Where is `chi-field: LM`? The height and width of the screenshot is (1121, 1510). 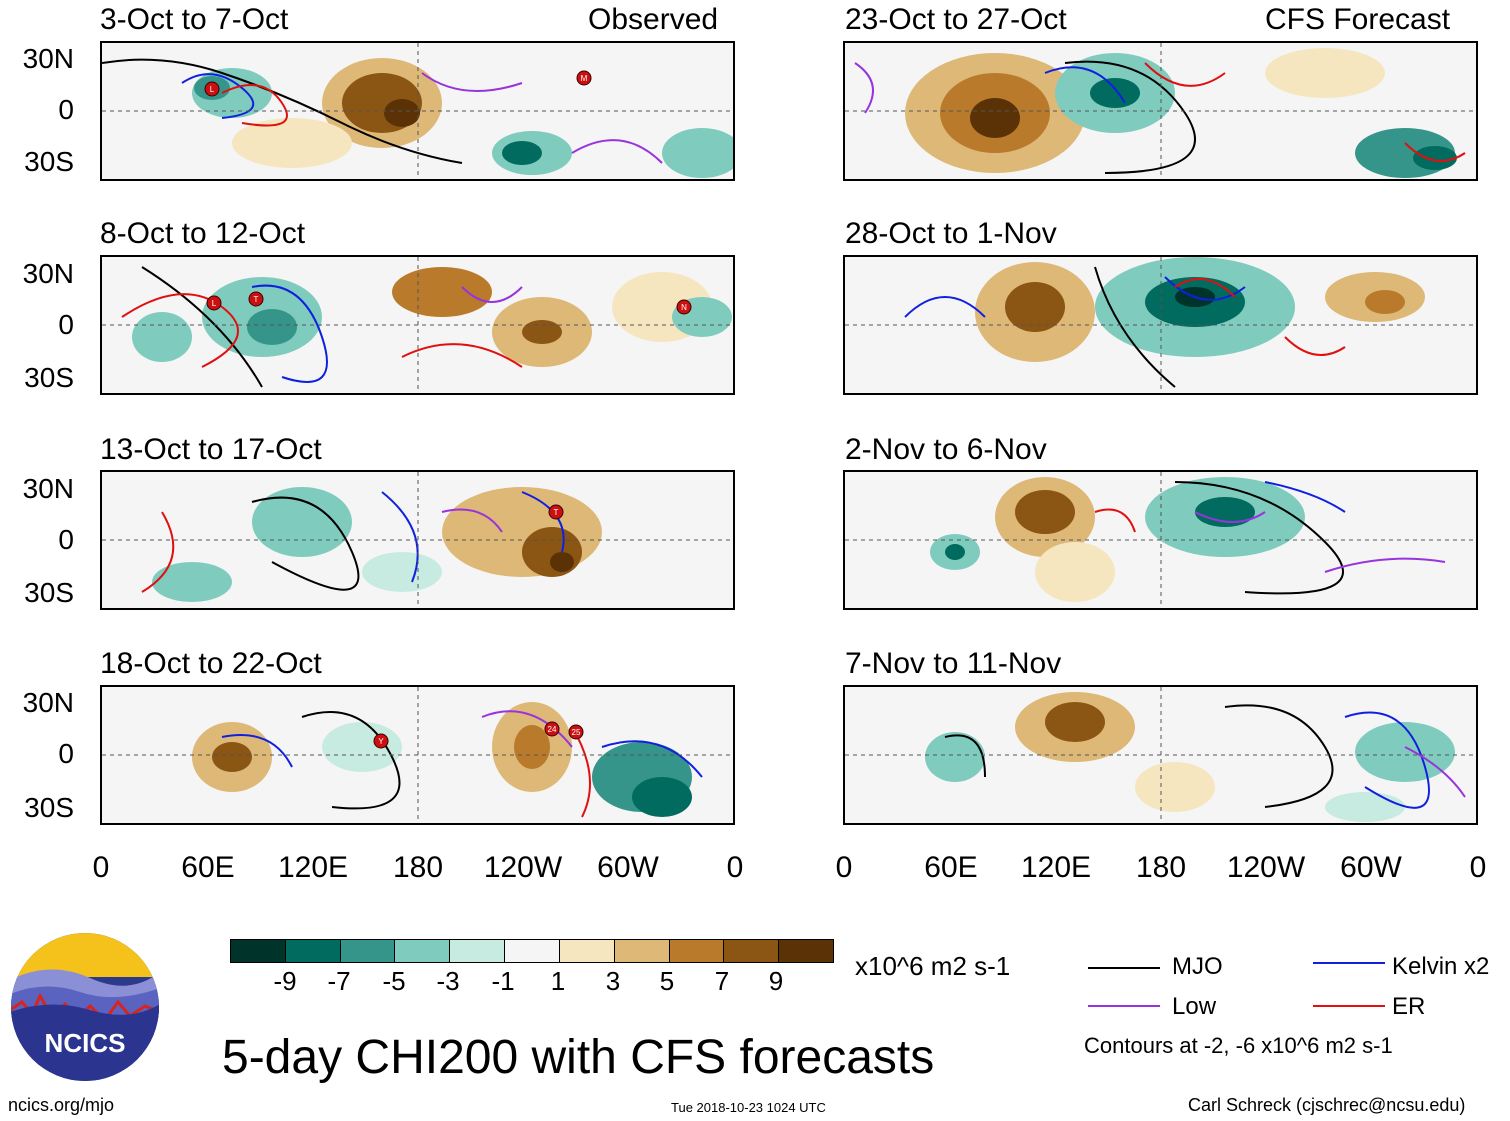 chi-field: LM is located at coordinates (417, 111).